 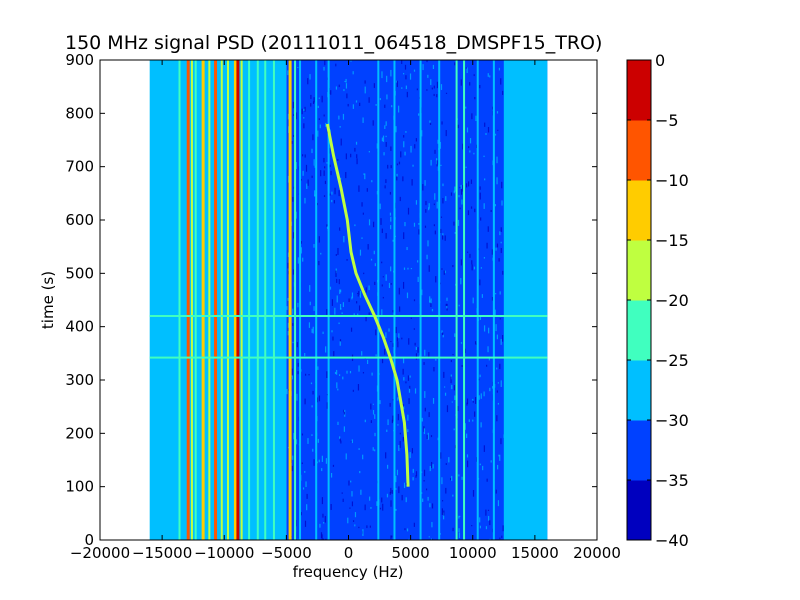 I want to click on colorbar-tick-label: −30, so click(x=672, y=420).